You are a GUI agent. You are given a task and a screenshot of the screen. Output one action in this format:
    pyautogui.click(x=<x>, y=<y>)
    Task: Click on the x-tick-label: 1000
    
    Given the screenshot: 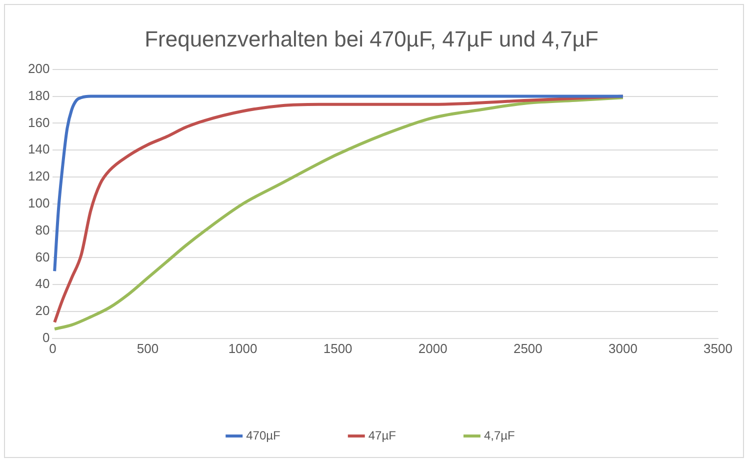 What is the action you would take?
    pyautogui.click(x=243, y=348)
    